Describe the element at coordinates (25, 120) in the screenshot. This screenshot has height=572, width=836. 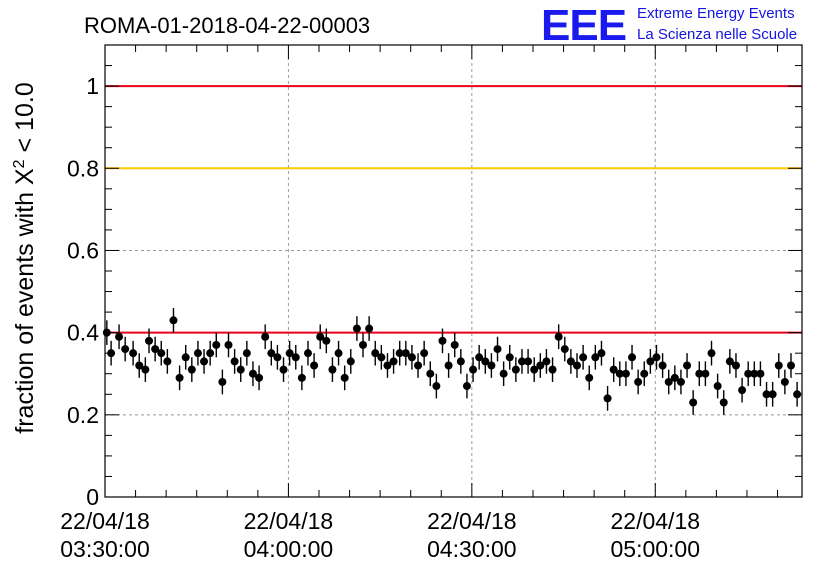
I see `y-axis-label-suffix: < 10.0` at that location.